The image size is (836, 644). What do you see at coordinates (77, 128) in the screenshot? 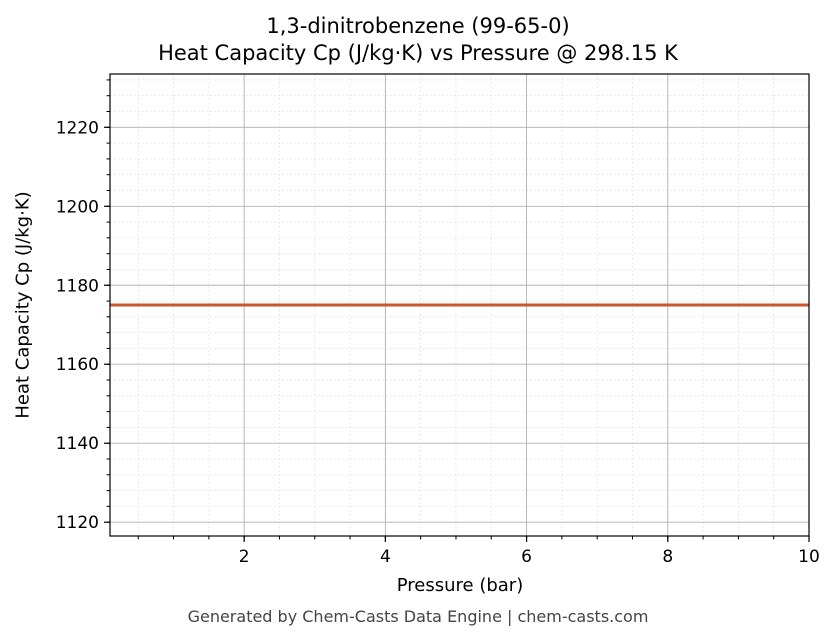
I see `y-tick-label: 1220` at bounding box center [77, 128].